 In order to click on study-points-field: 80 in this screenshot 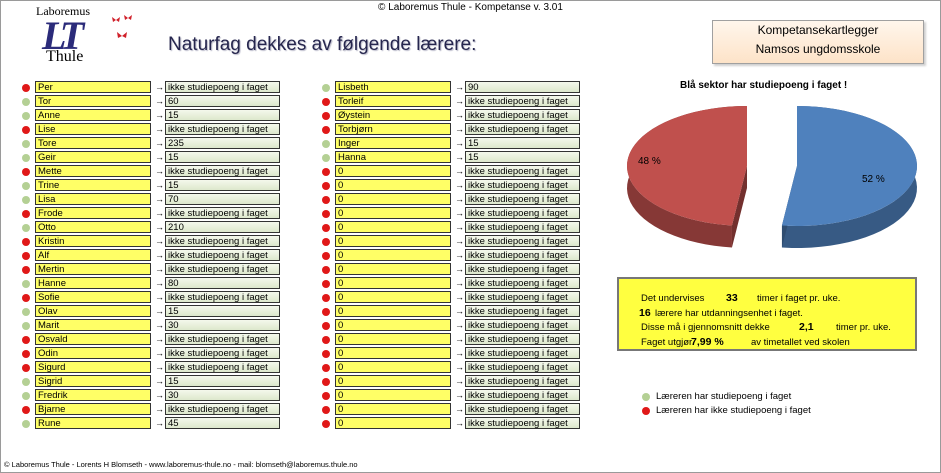, I will do `click(222, 283)`.